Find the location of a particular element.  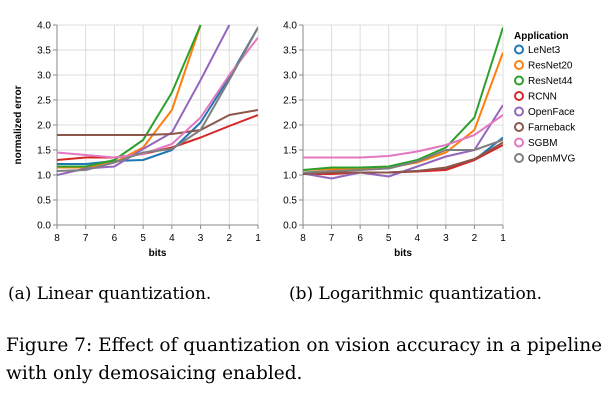

y-tick-label-b: 3.0 is located at coordinates (290, 76).